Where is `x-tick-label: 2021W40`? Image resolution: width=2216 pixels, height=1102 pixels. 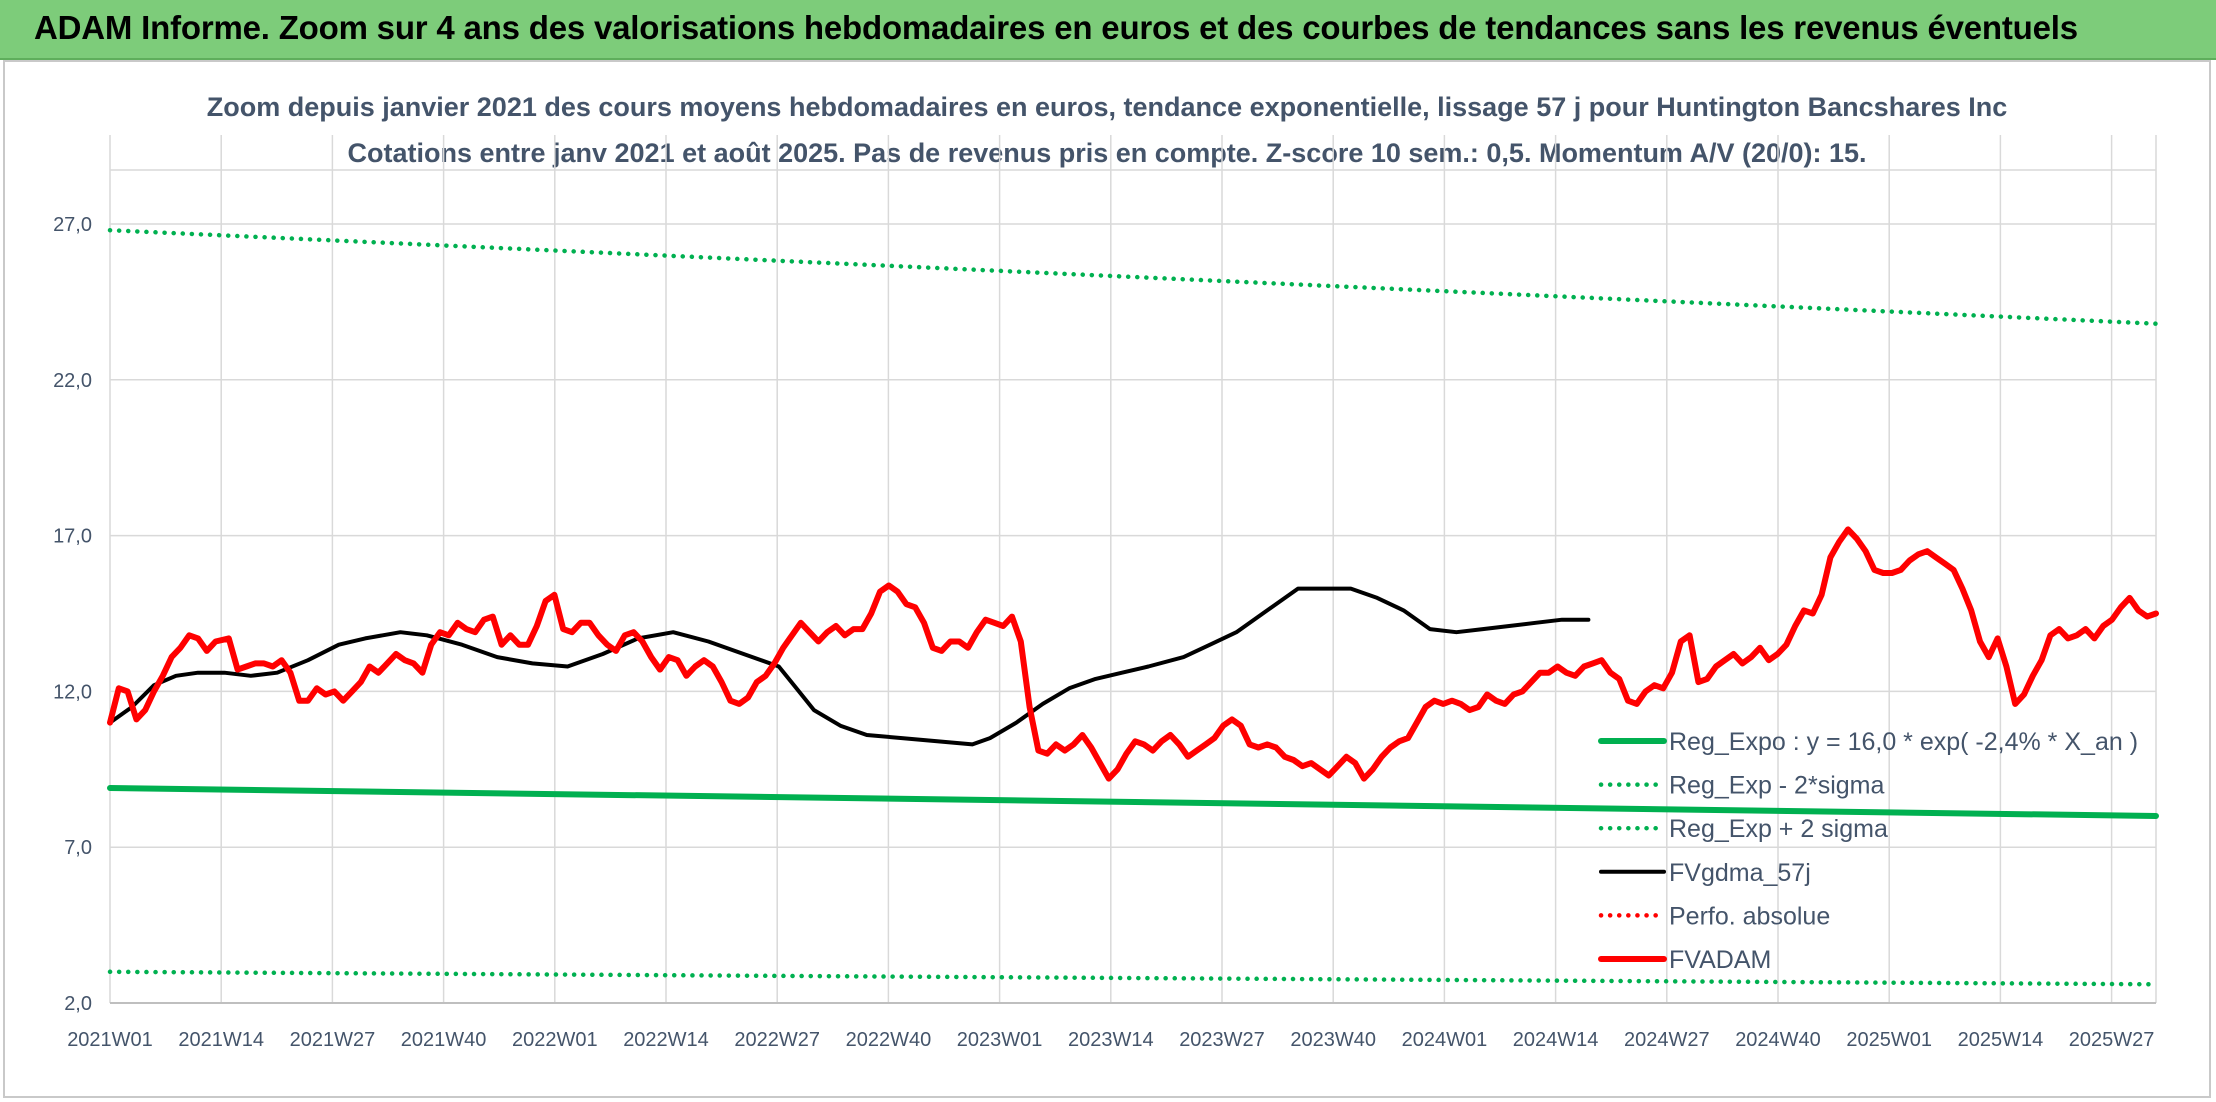
x-tick-label: 2021W40 is located at coordinates (444, 1040).